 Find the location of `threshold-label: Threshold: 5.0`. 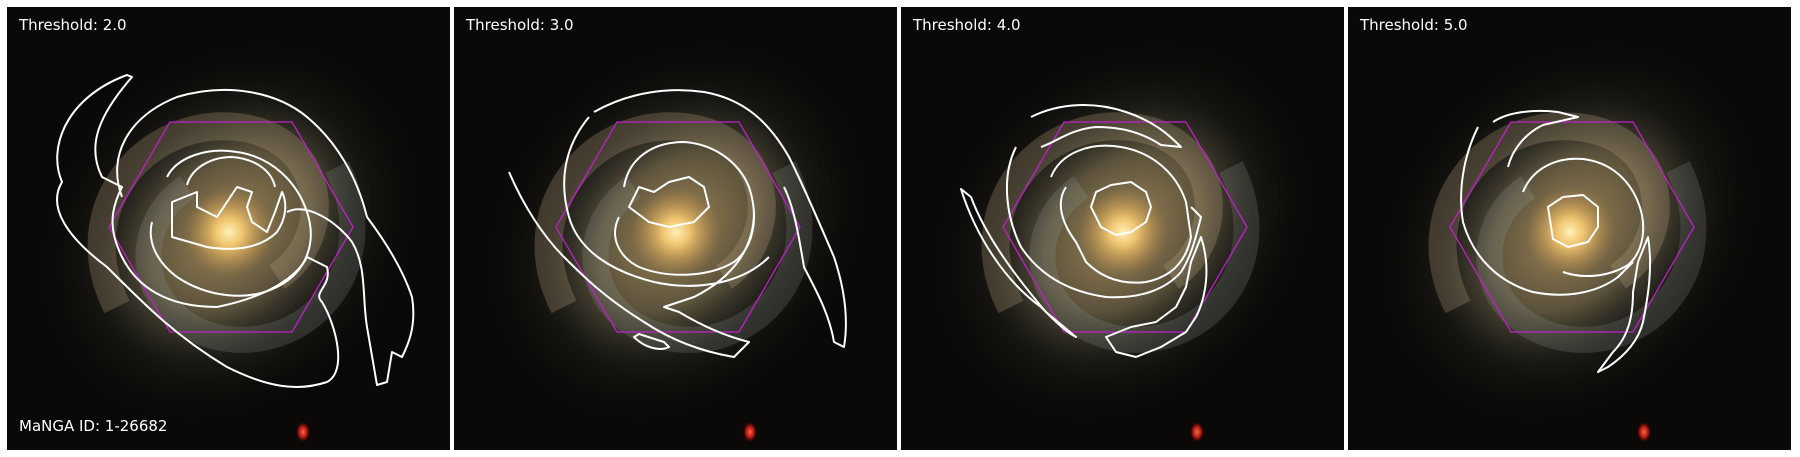

threshold-label: Threshold: 5.0 is located at coordinates (1414, 25).